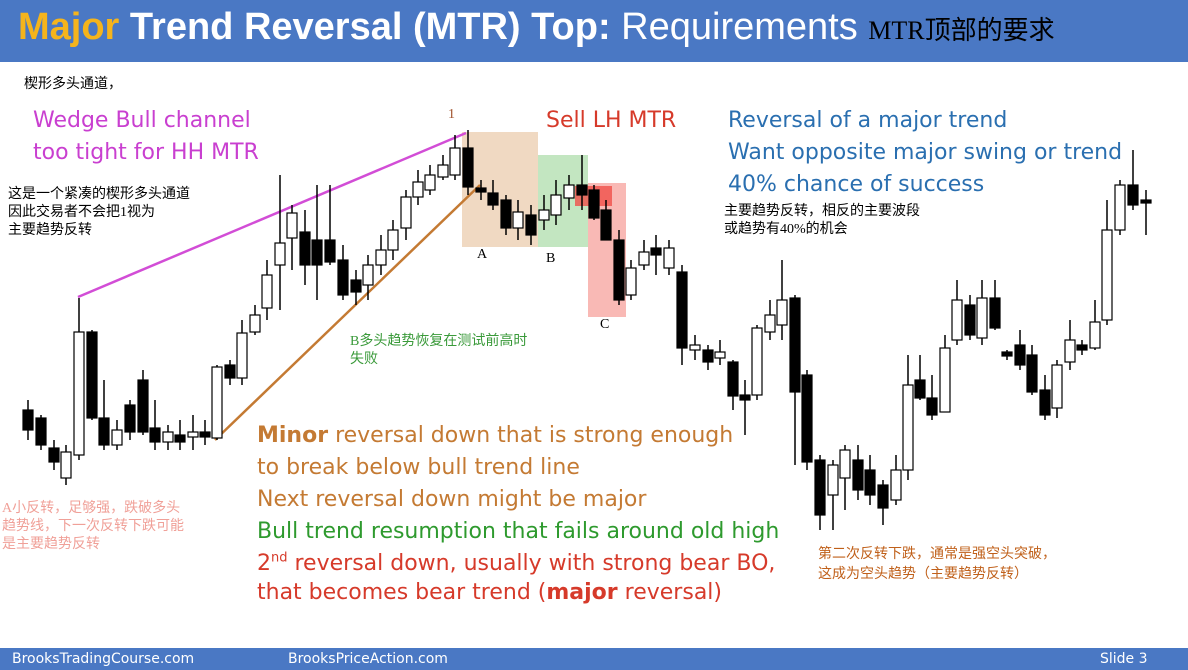 The width and height of the screenshot is (1188, 670). I want to click on text: Slide 3, so click(1124, 659).